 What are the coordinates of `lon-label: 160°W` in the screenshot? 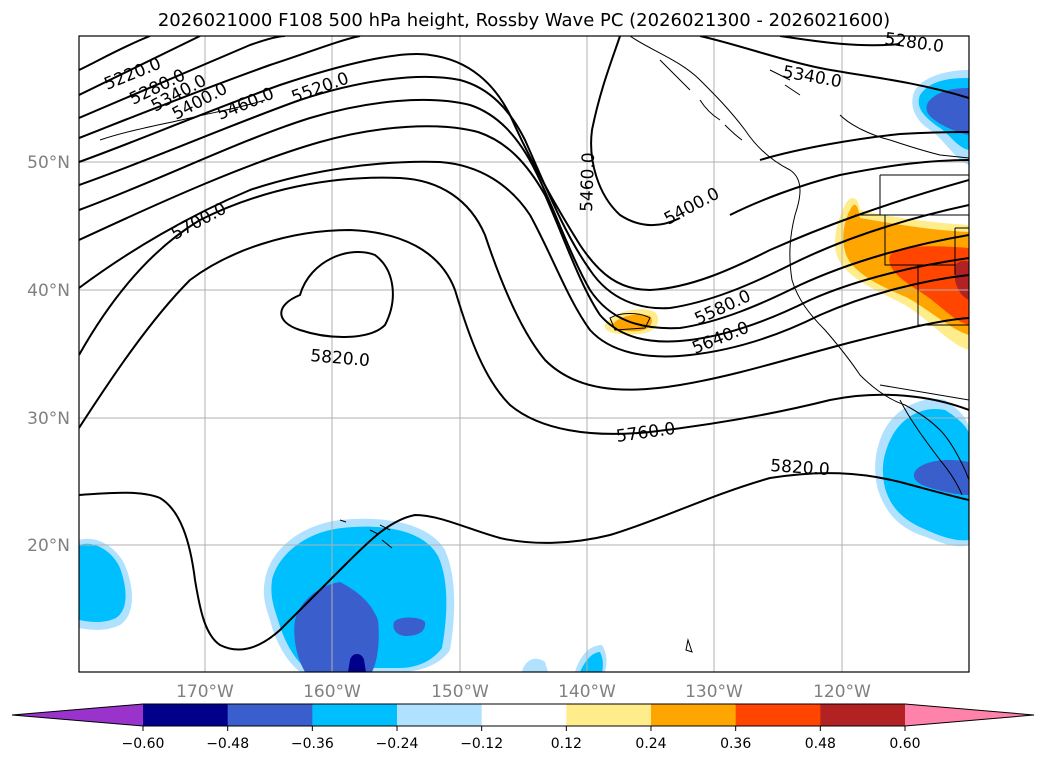 It's located at (332, 692).